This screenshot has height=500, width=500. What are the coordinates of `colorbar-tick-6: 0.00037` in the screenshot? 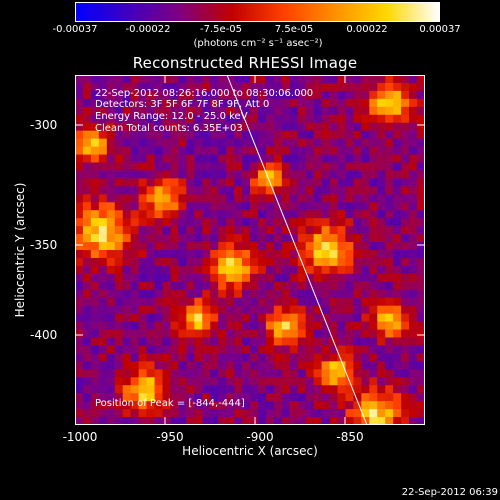 It's located at (440, 29).